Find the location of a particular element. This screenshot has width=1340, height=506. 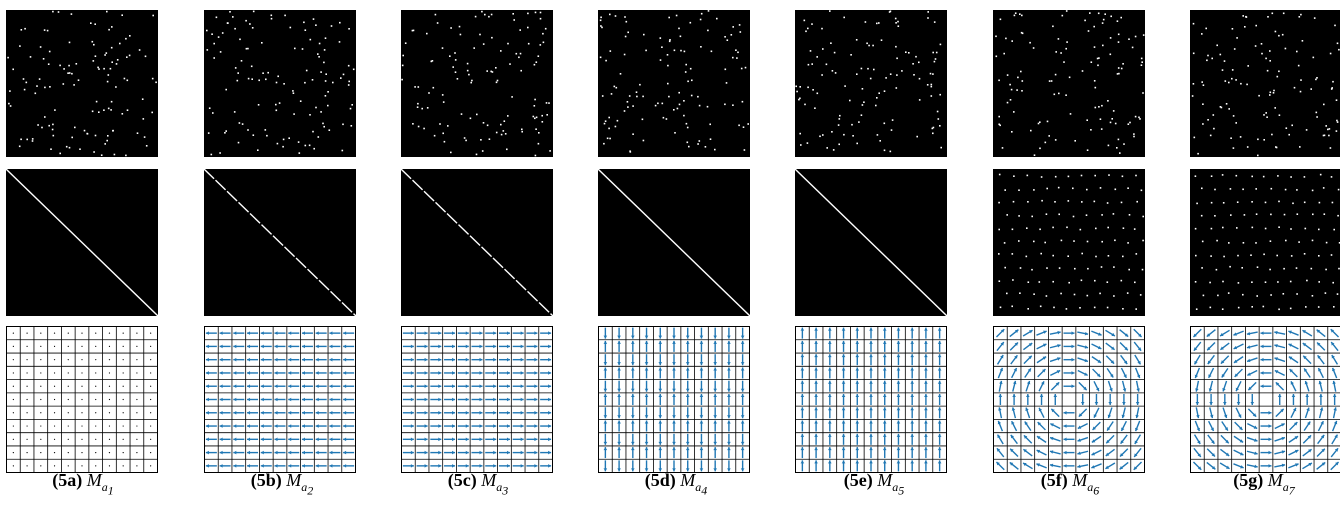

caption-5e: (5e) Ma5 is located at coordinates (874, 483).